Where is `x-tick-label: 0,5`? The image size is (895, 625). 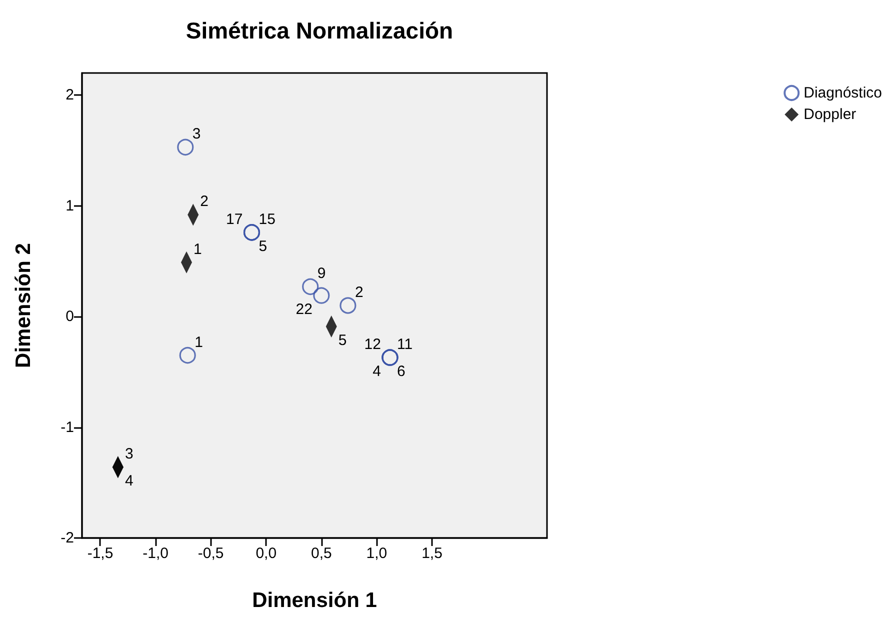
x-tick-label: 0,5 is located at coordinates (321, 553).